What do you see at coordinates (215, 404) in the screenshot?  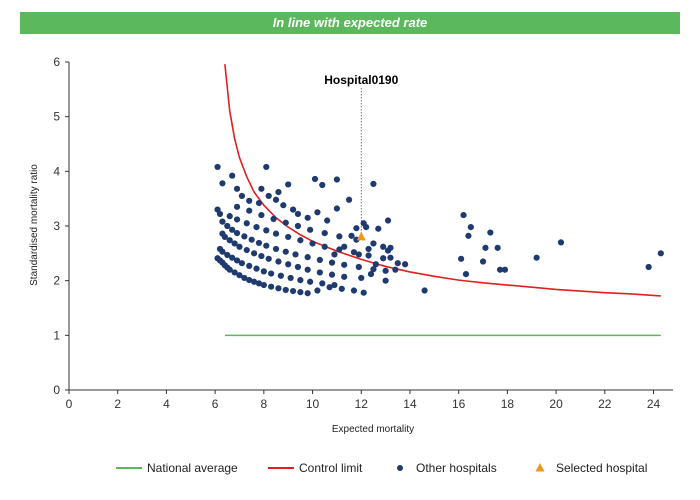 I see `x-tick-label: 6` at bounding box center [215, 404].